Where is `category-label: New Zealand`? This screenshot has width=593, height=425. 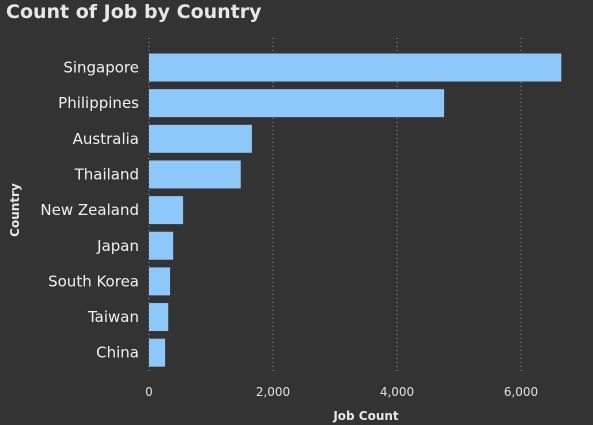 category-label: New Zealand is located at coordinates (89, 210).